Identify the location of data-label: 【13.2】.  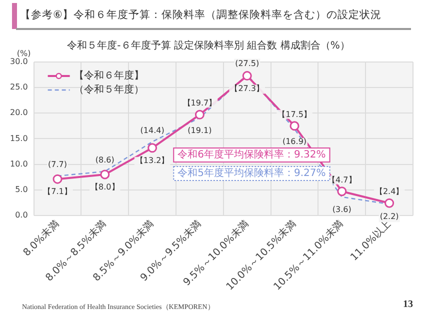
(152, 160).